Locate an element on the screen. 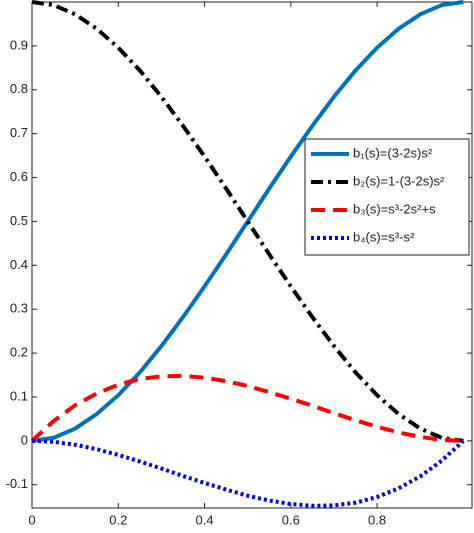  y-tick-label: 0.7 is located at coordinates (19, 132).